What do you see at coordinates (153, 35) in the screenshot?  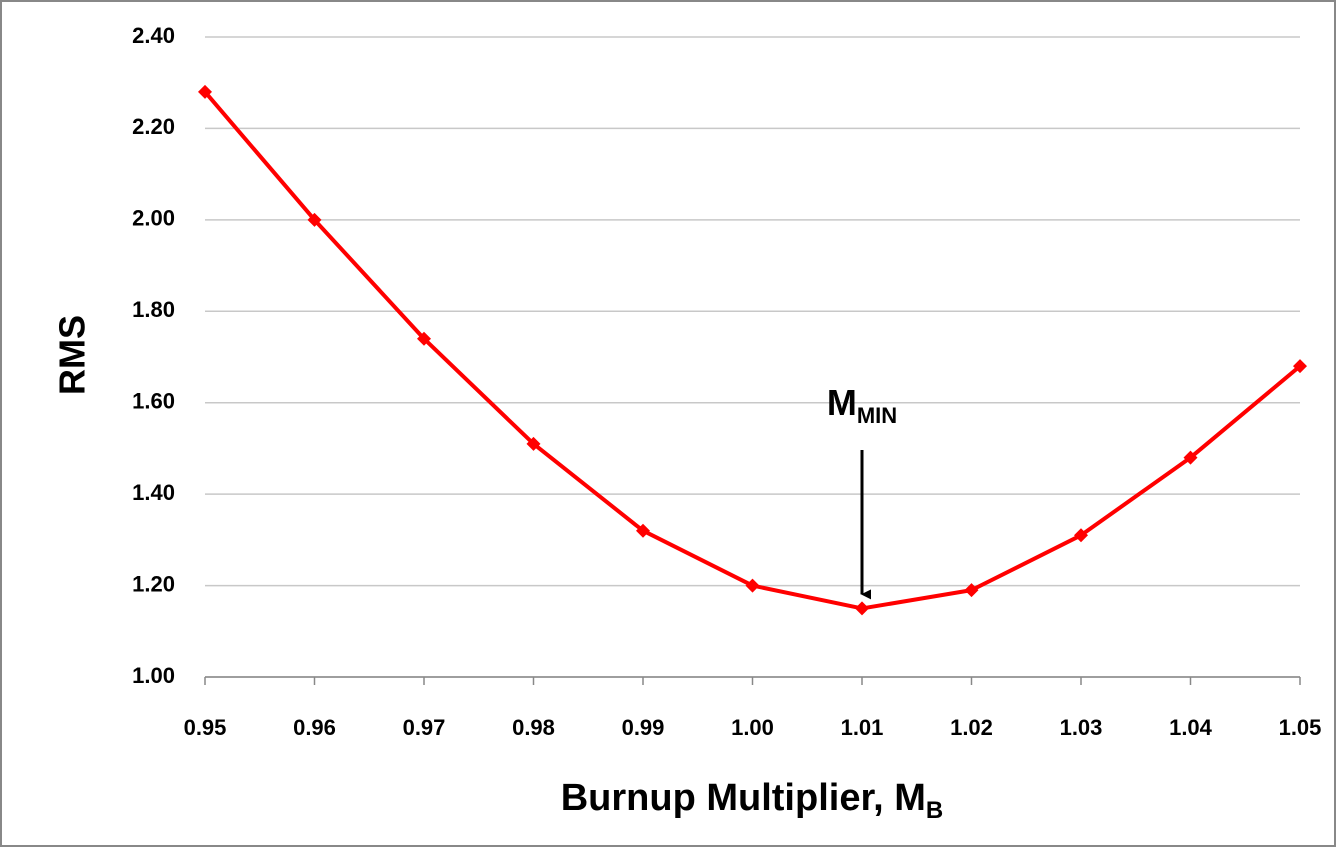 I see `y-tick-label: 2.40` at bounding box center [153, 35].